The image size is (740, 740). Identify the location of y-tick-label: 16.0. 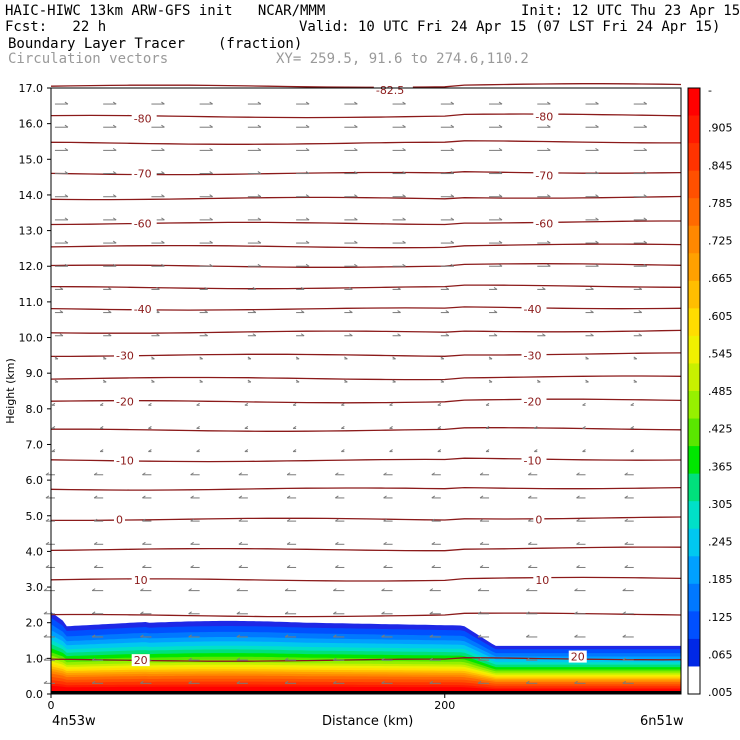
(31, 124).